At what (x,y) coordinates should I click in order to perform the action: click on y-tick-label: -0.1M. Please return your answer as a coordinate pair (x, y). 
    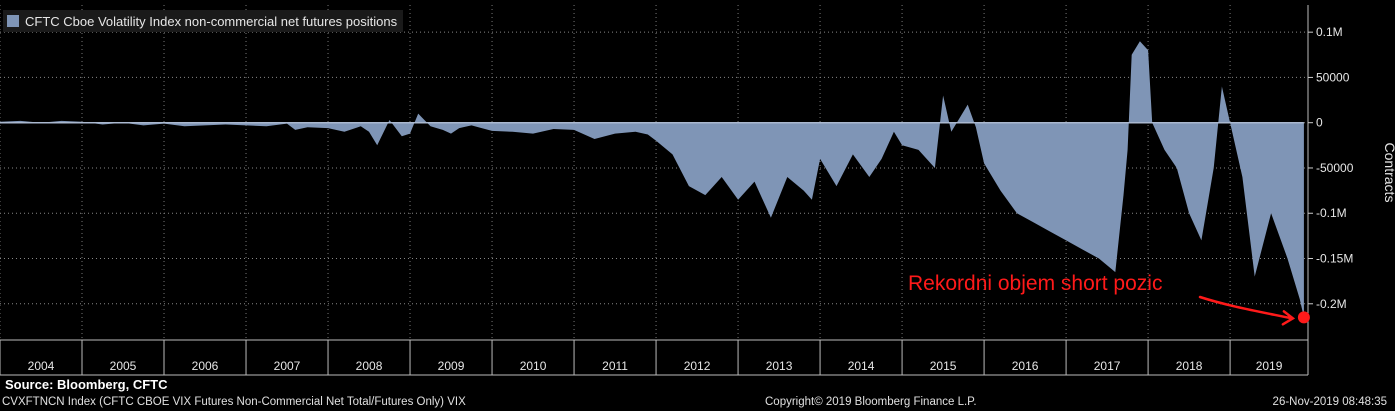
    Looking at the image, I should click on (1331, 213).